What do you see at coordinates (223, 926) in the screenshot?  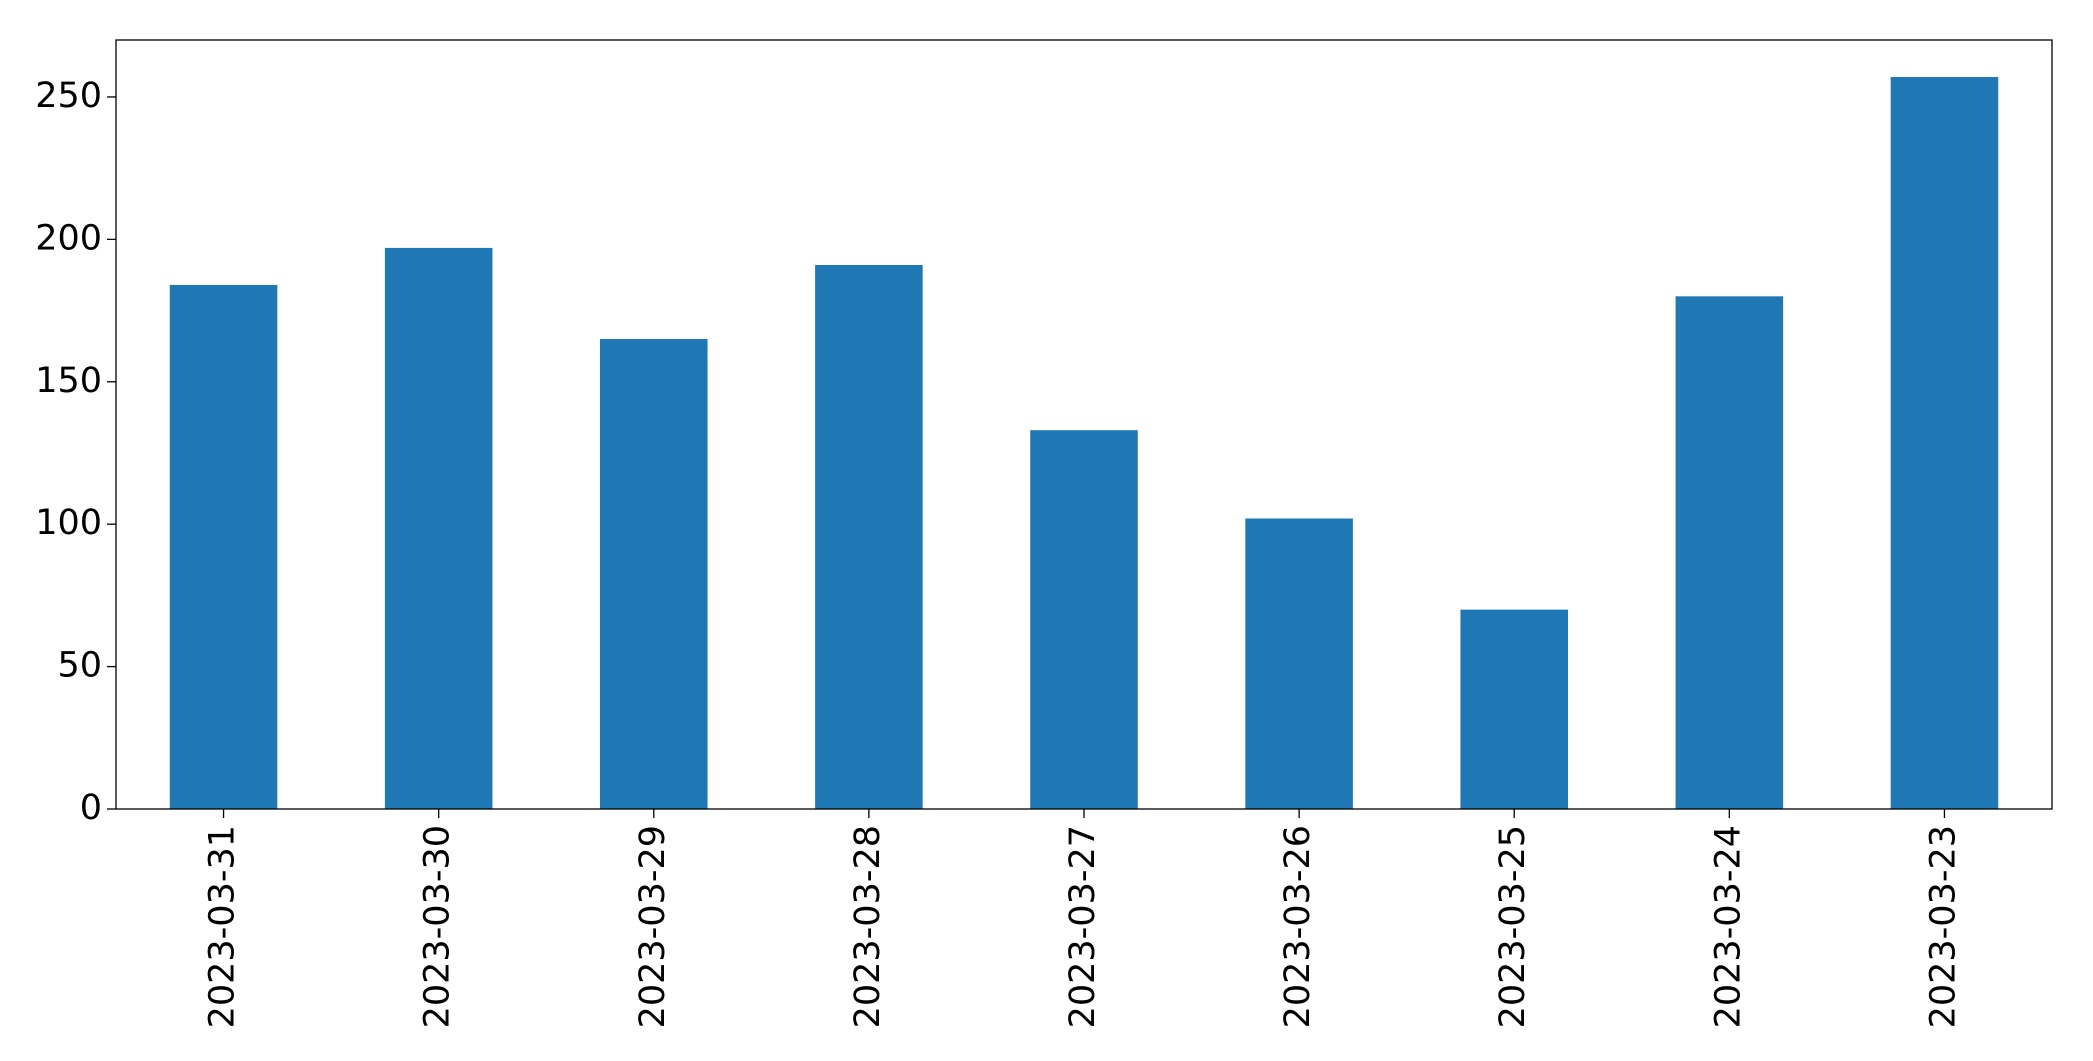 I see `x-tick-label: 2023-03-31` at bounding box center [223, 926].